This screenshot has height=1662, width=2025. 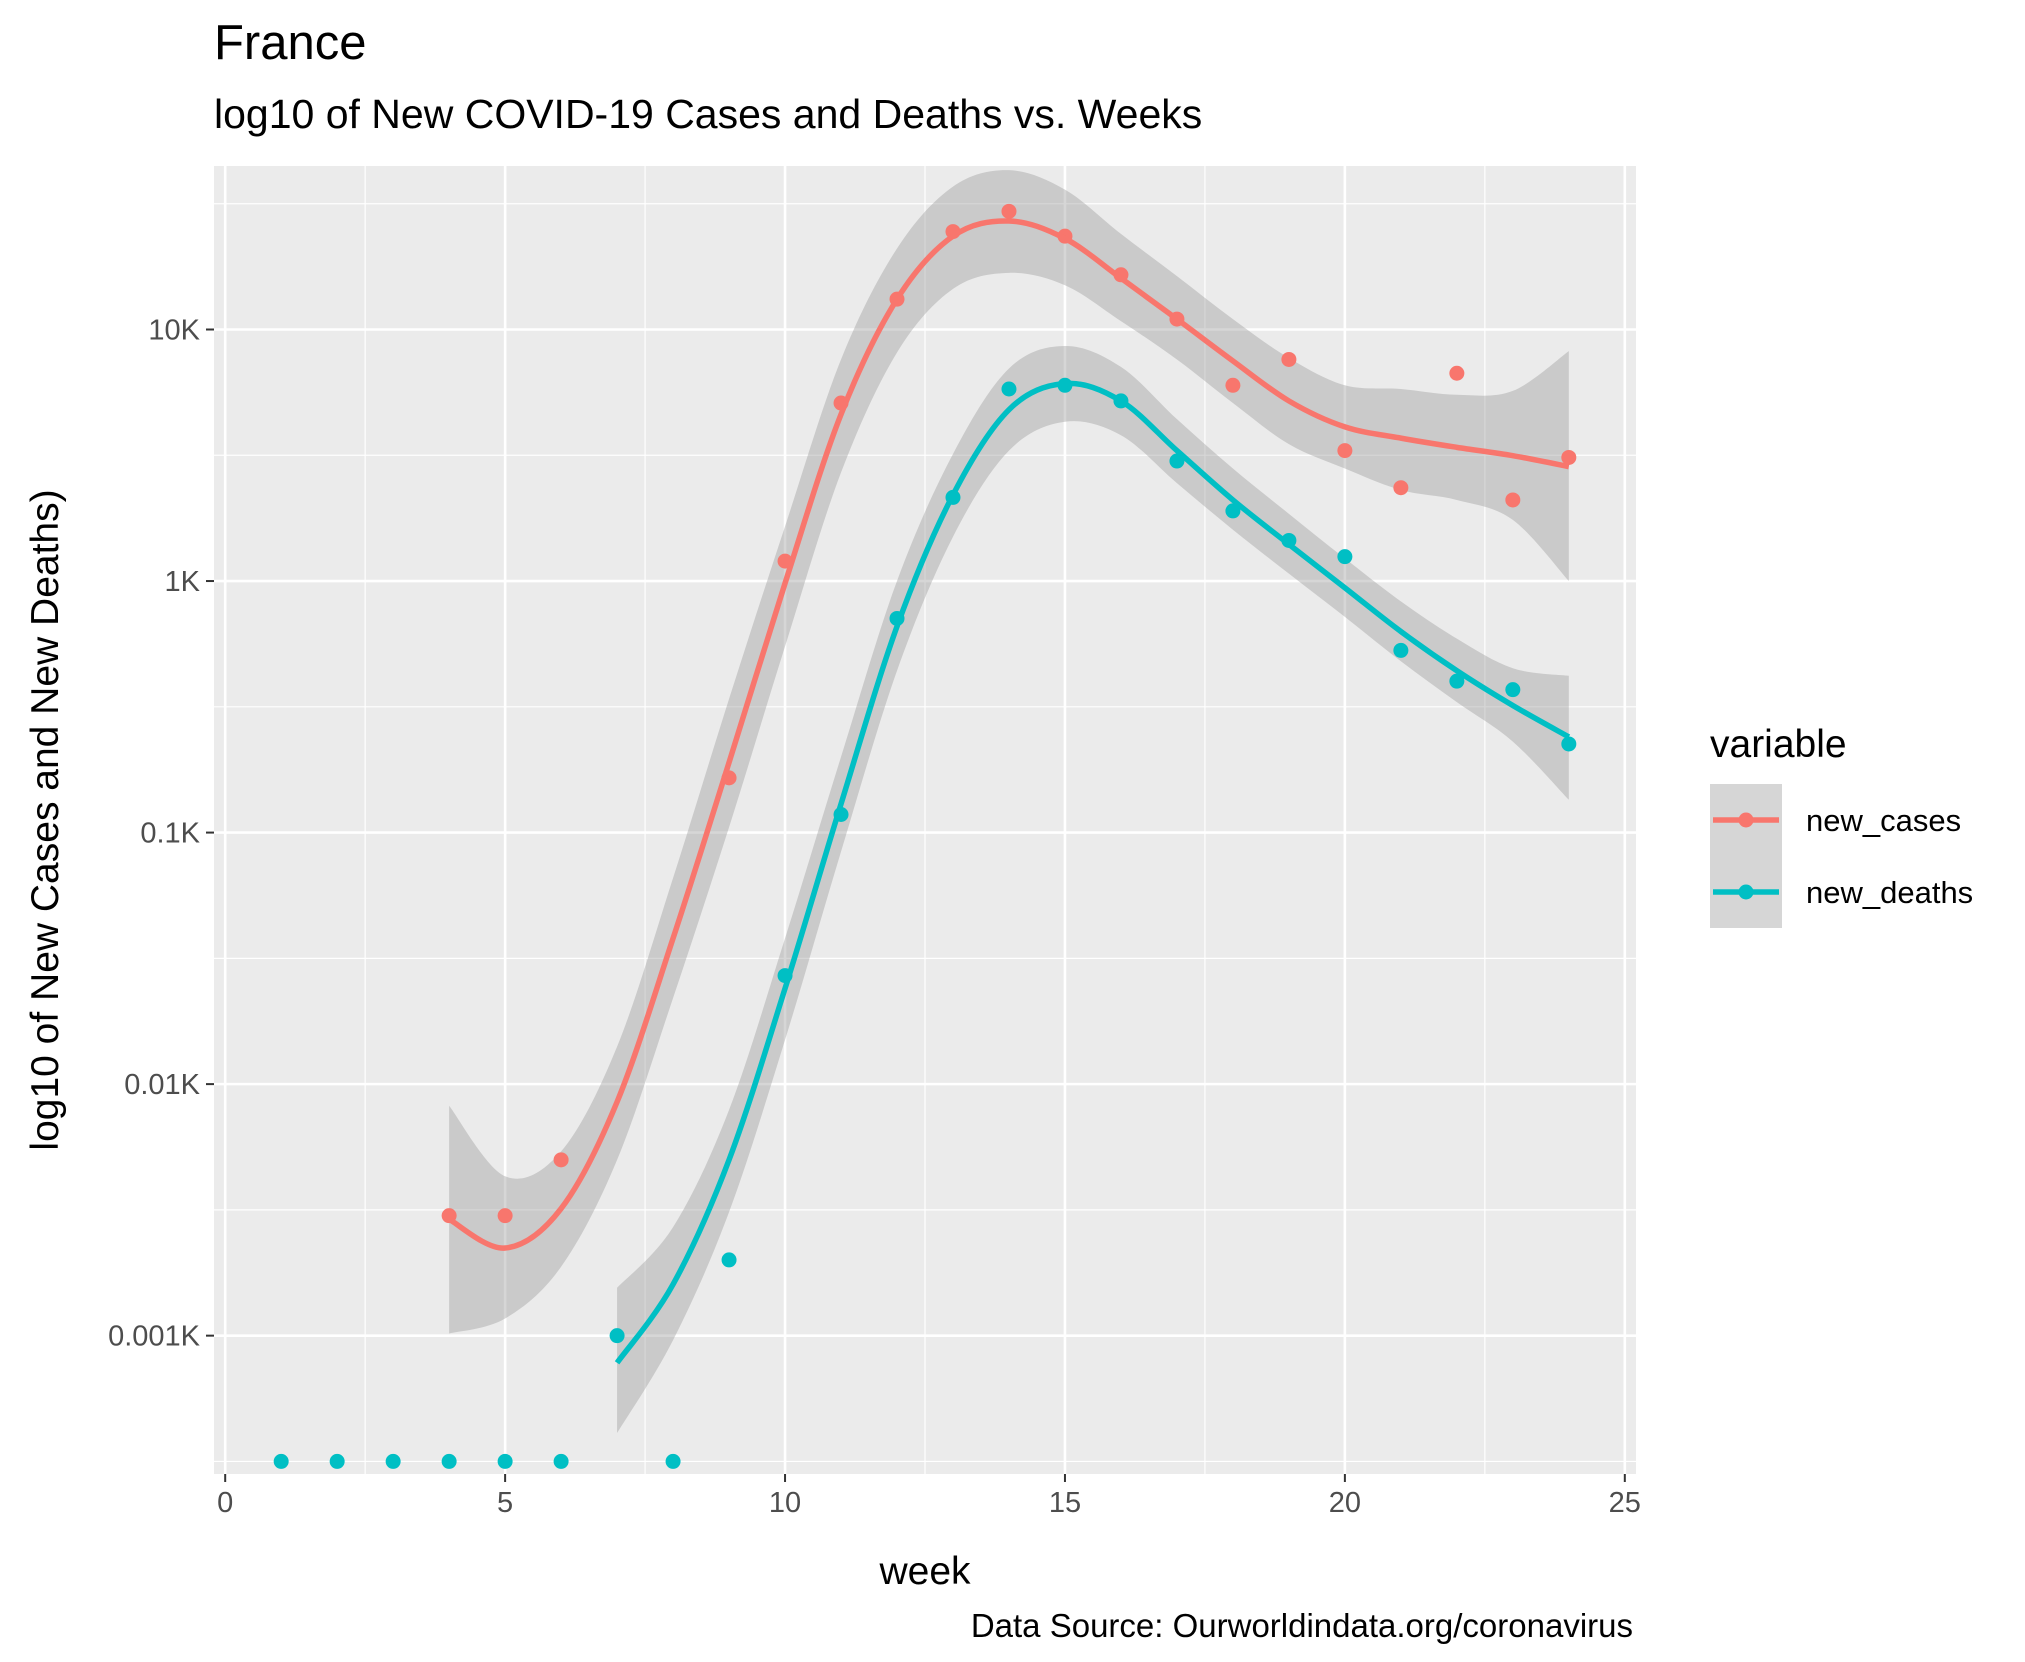 I want to click on y-tick-label: 0.1K, so click(x=170, y=834).